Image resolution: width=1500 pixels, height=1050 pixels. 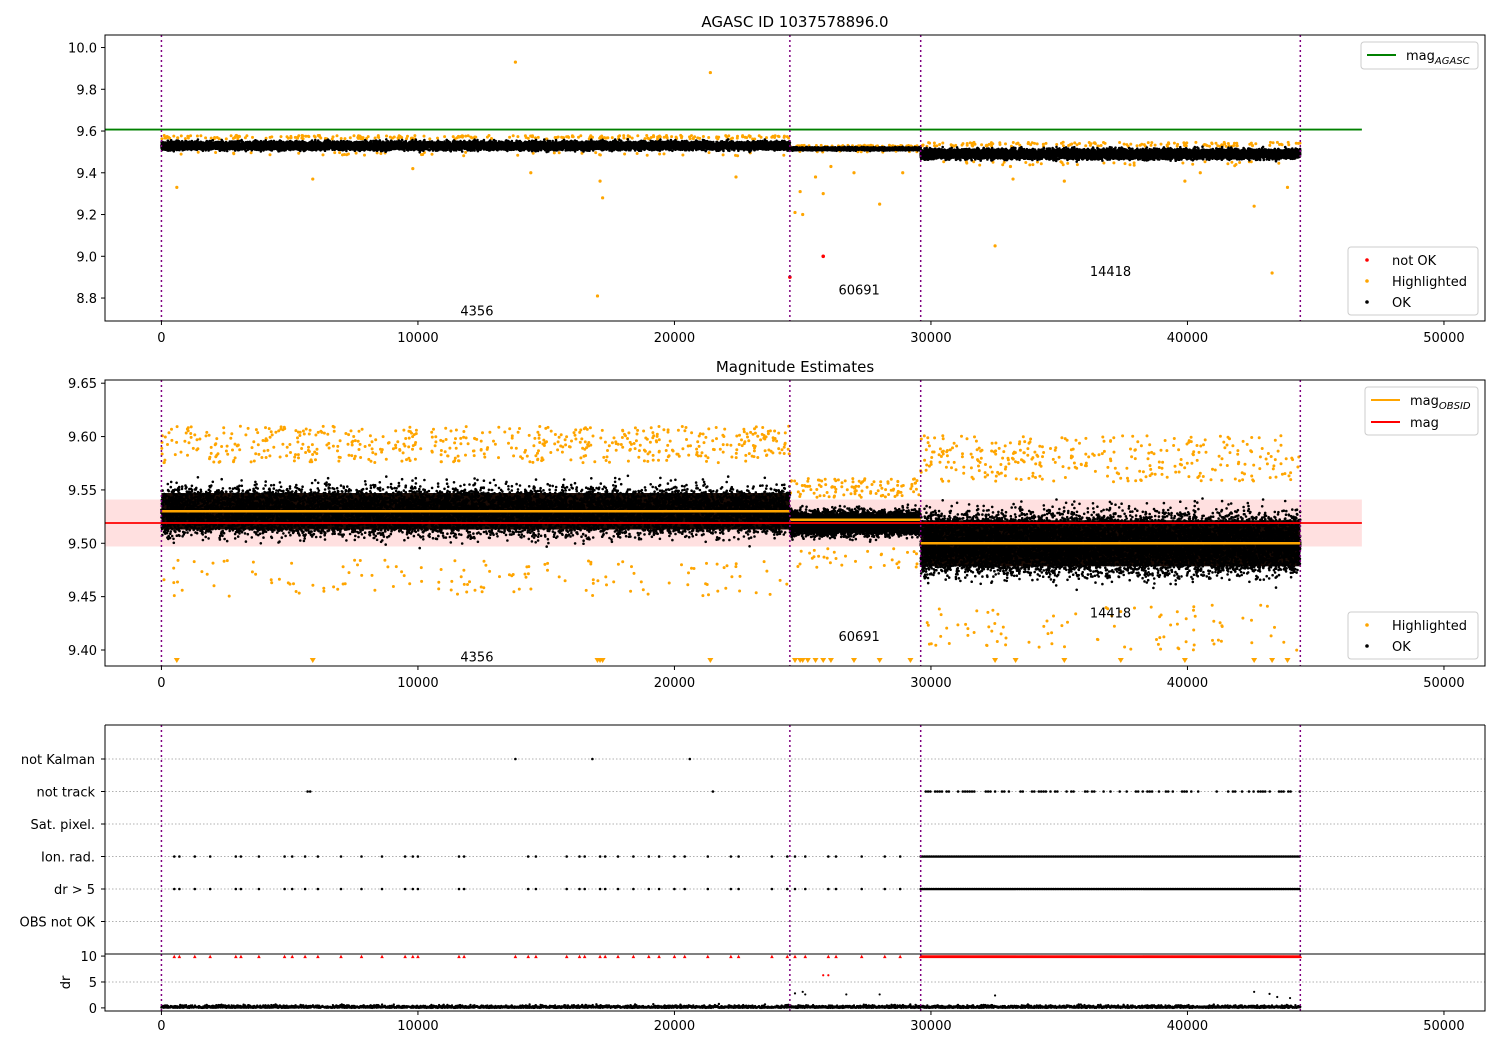 I want to click on dr-clipped-markers, so click(x=737, y=956).